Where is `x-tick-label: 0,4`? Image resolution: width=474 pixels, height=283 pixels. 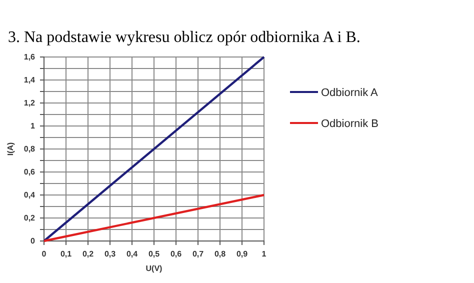
x-tick-label: 0,4 is located at coordinates (132, 254).